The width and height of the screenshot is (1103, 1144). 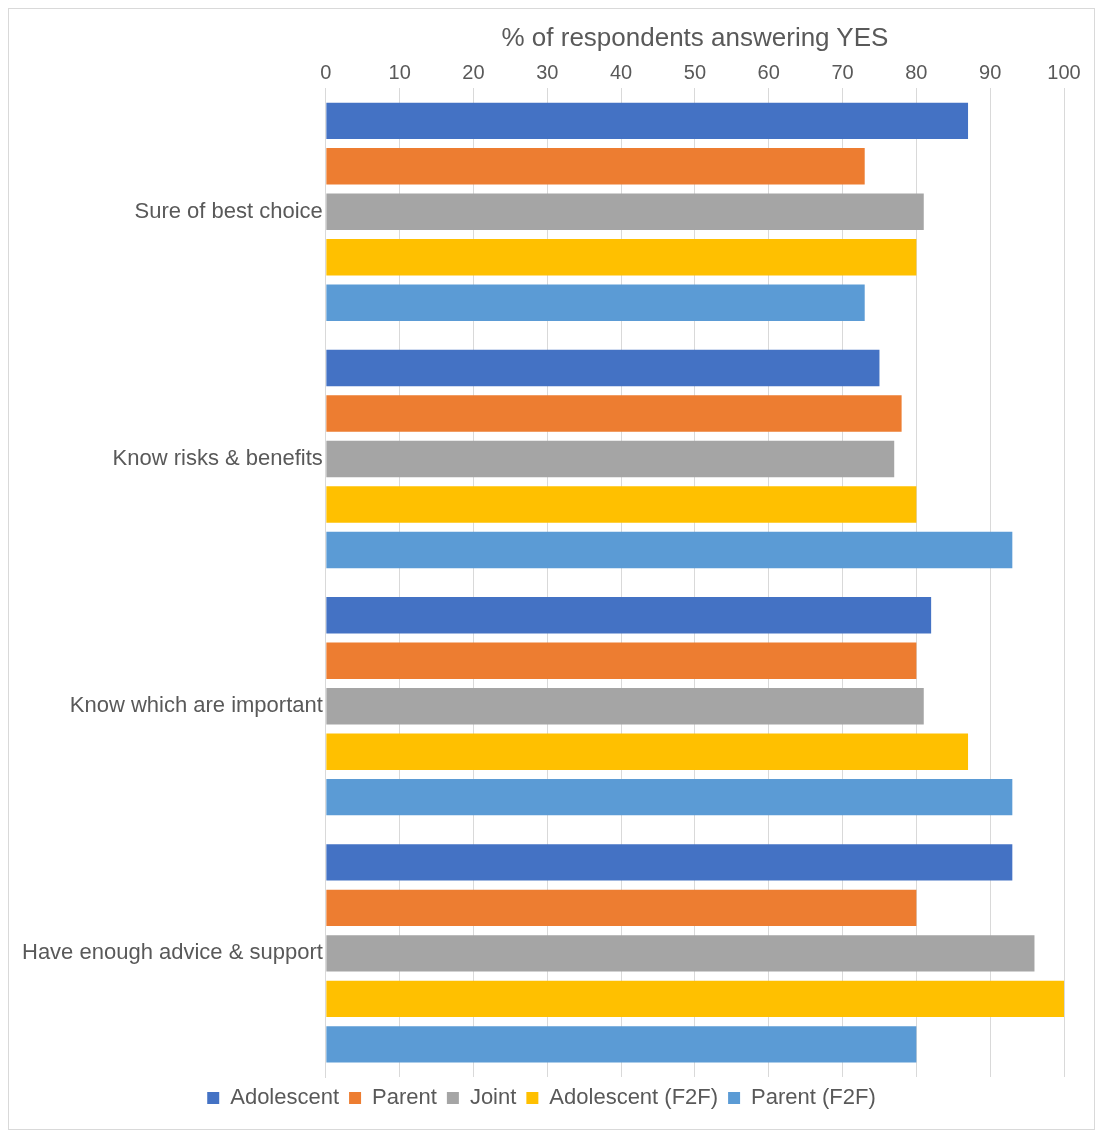 I want to click on y-tick-label: Sure of best choice, so click(x=228, y=210).